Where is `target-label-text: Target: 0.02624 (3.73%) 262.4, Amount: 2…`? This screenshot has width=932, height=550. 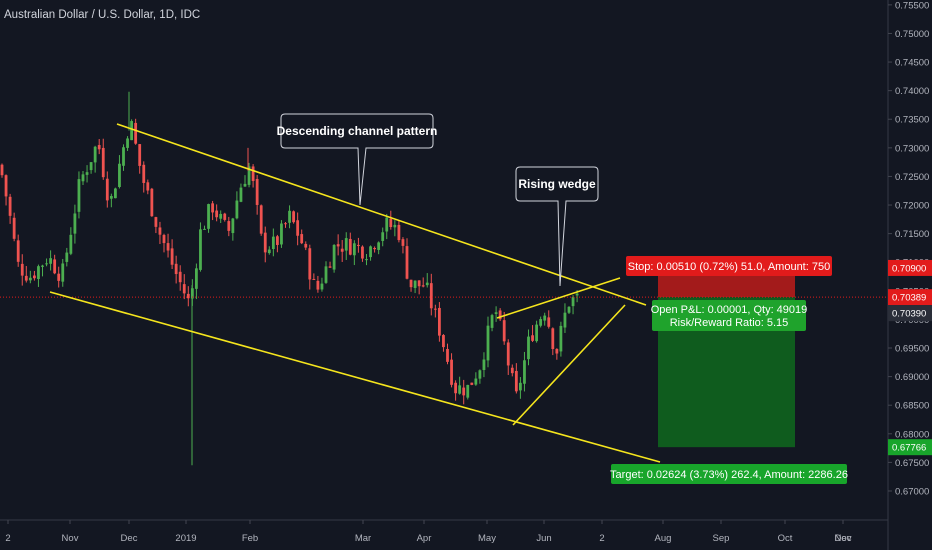 target-label-text: Target: 0.02624 (3.73%) 262.4, Amount: 2… is located at coordinates (729, 475).